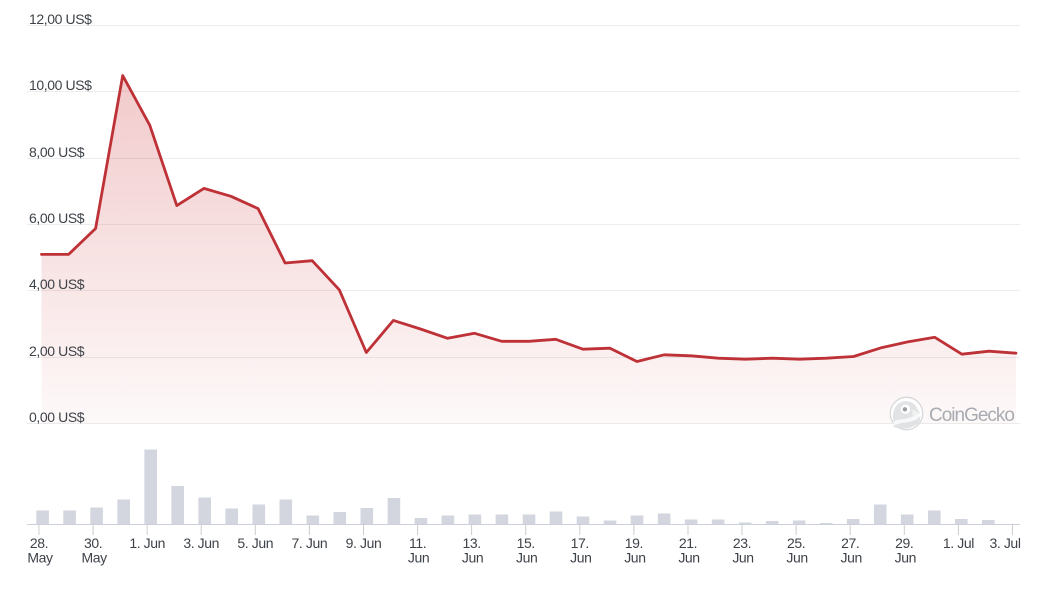 Image resolution: width=1054 pixels, height=598 pixels. Describe the element at coordinates (850, 543) in the screenshot. I see `svg-text: 27.` at that location.